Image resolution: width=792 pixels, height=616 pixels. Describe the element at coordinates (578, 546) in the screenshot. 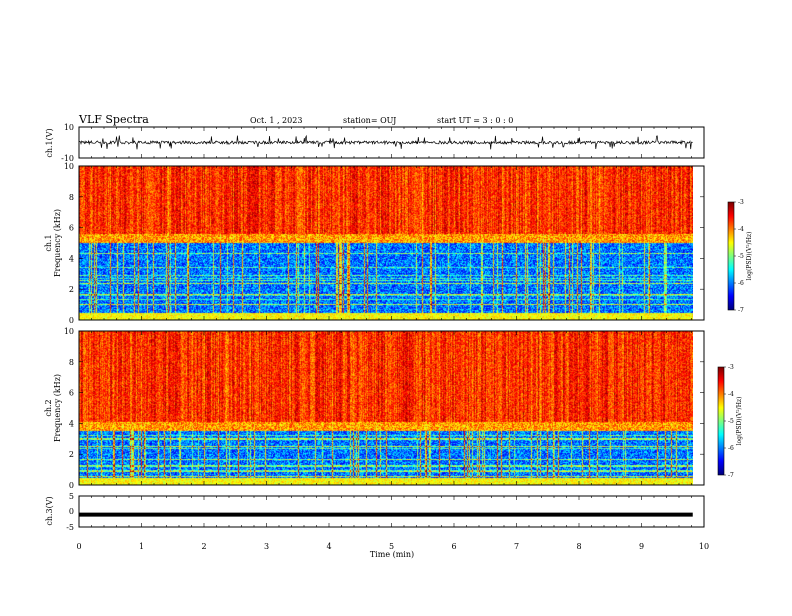

I see `x-tick-label: 8` at that location.